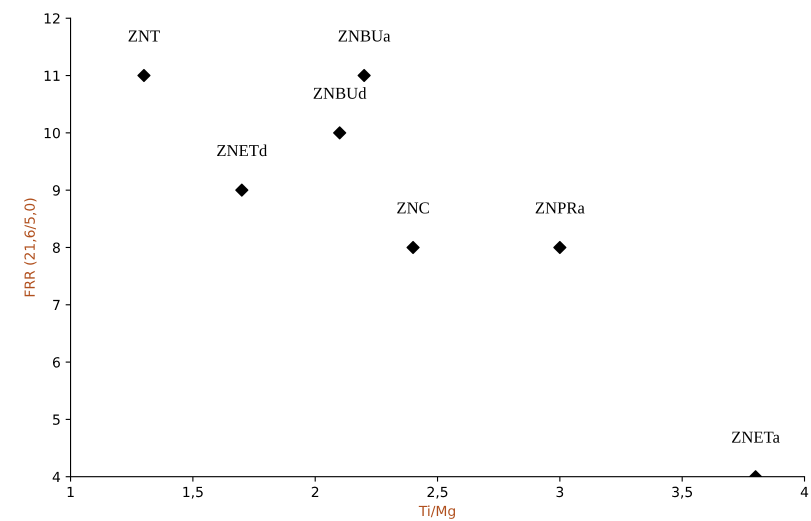 This screenshot has width=811, height=521. What do you see at coordinates (56, 305) in the screenshot?
I see `y-tick-label: 7` at bounding box center [56, 305].